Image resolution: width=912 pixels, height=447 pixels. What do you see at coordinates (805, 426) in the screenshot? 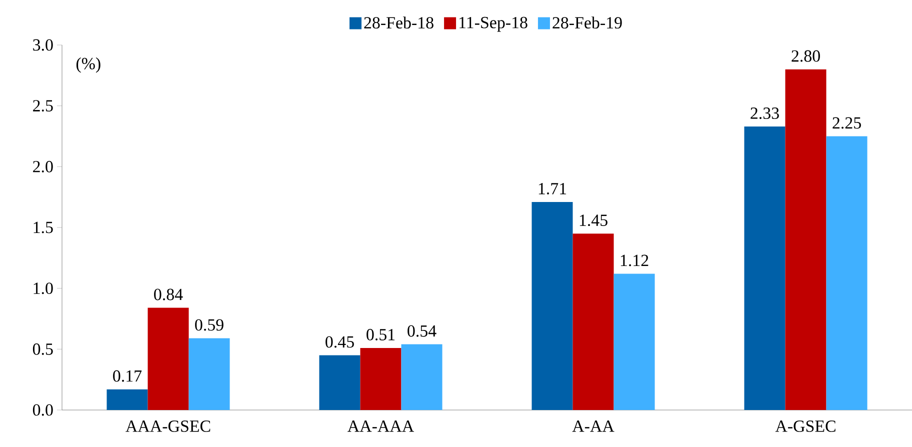
I see `x-tick-label: A-GSEC` at bounding box center [805, 426].